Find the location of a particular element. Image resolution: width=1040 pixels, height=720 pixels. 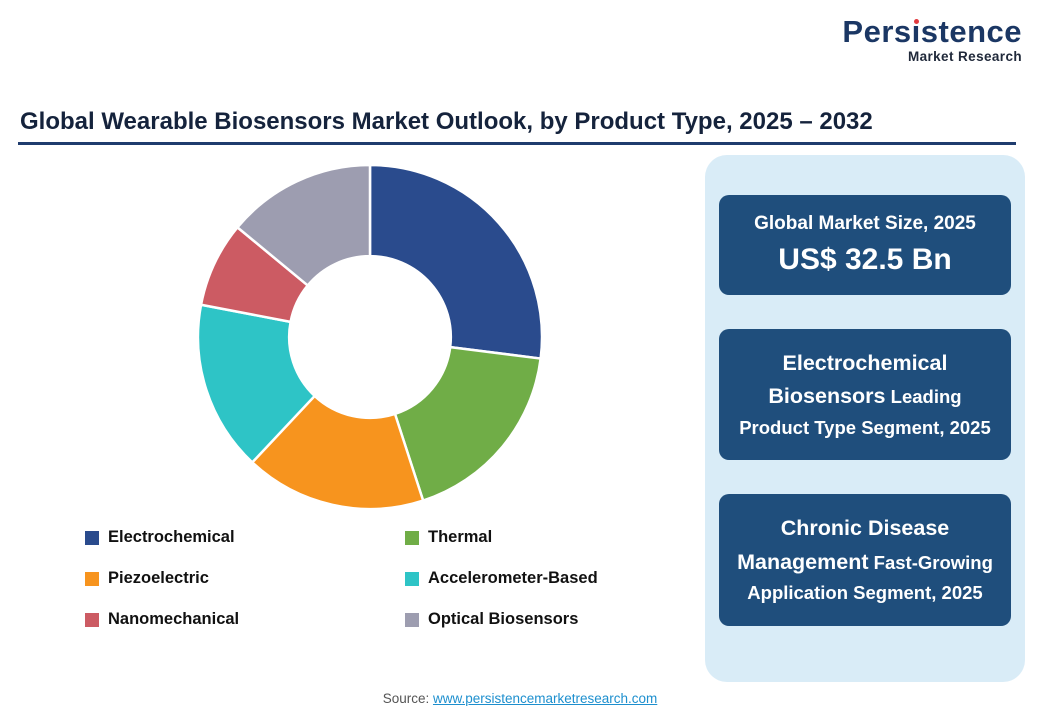

source-link: www.persistencemarketresearch.com is located at coordinates (545, 698).